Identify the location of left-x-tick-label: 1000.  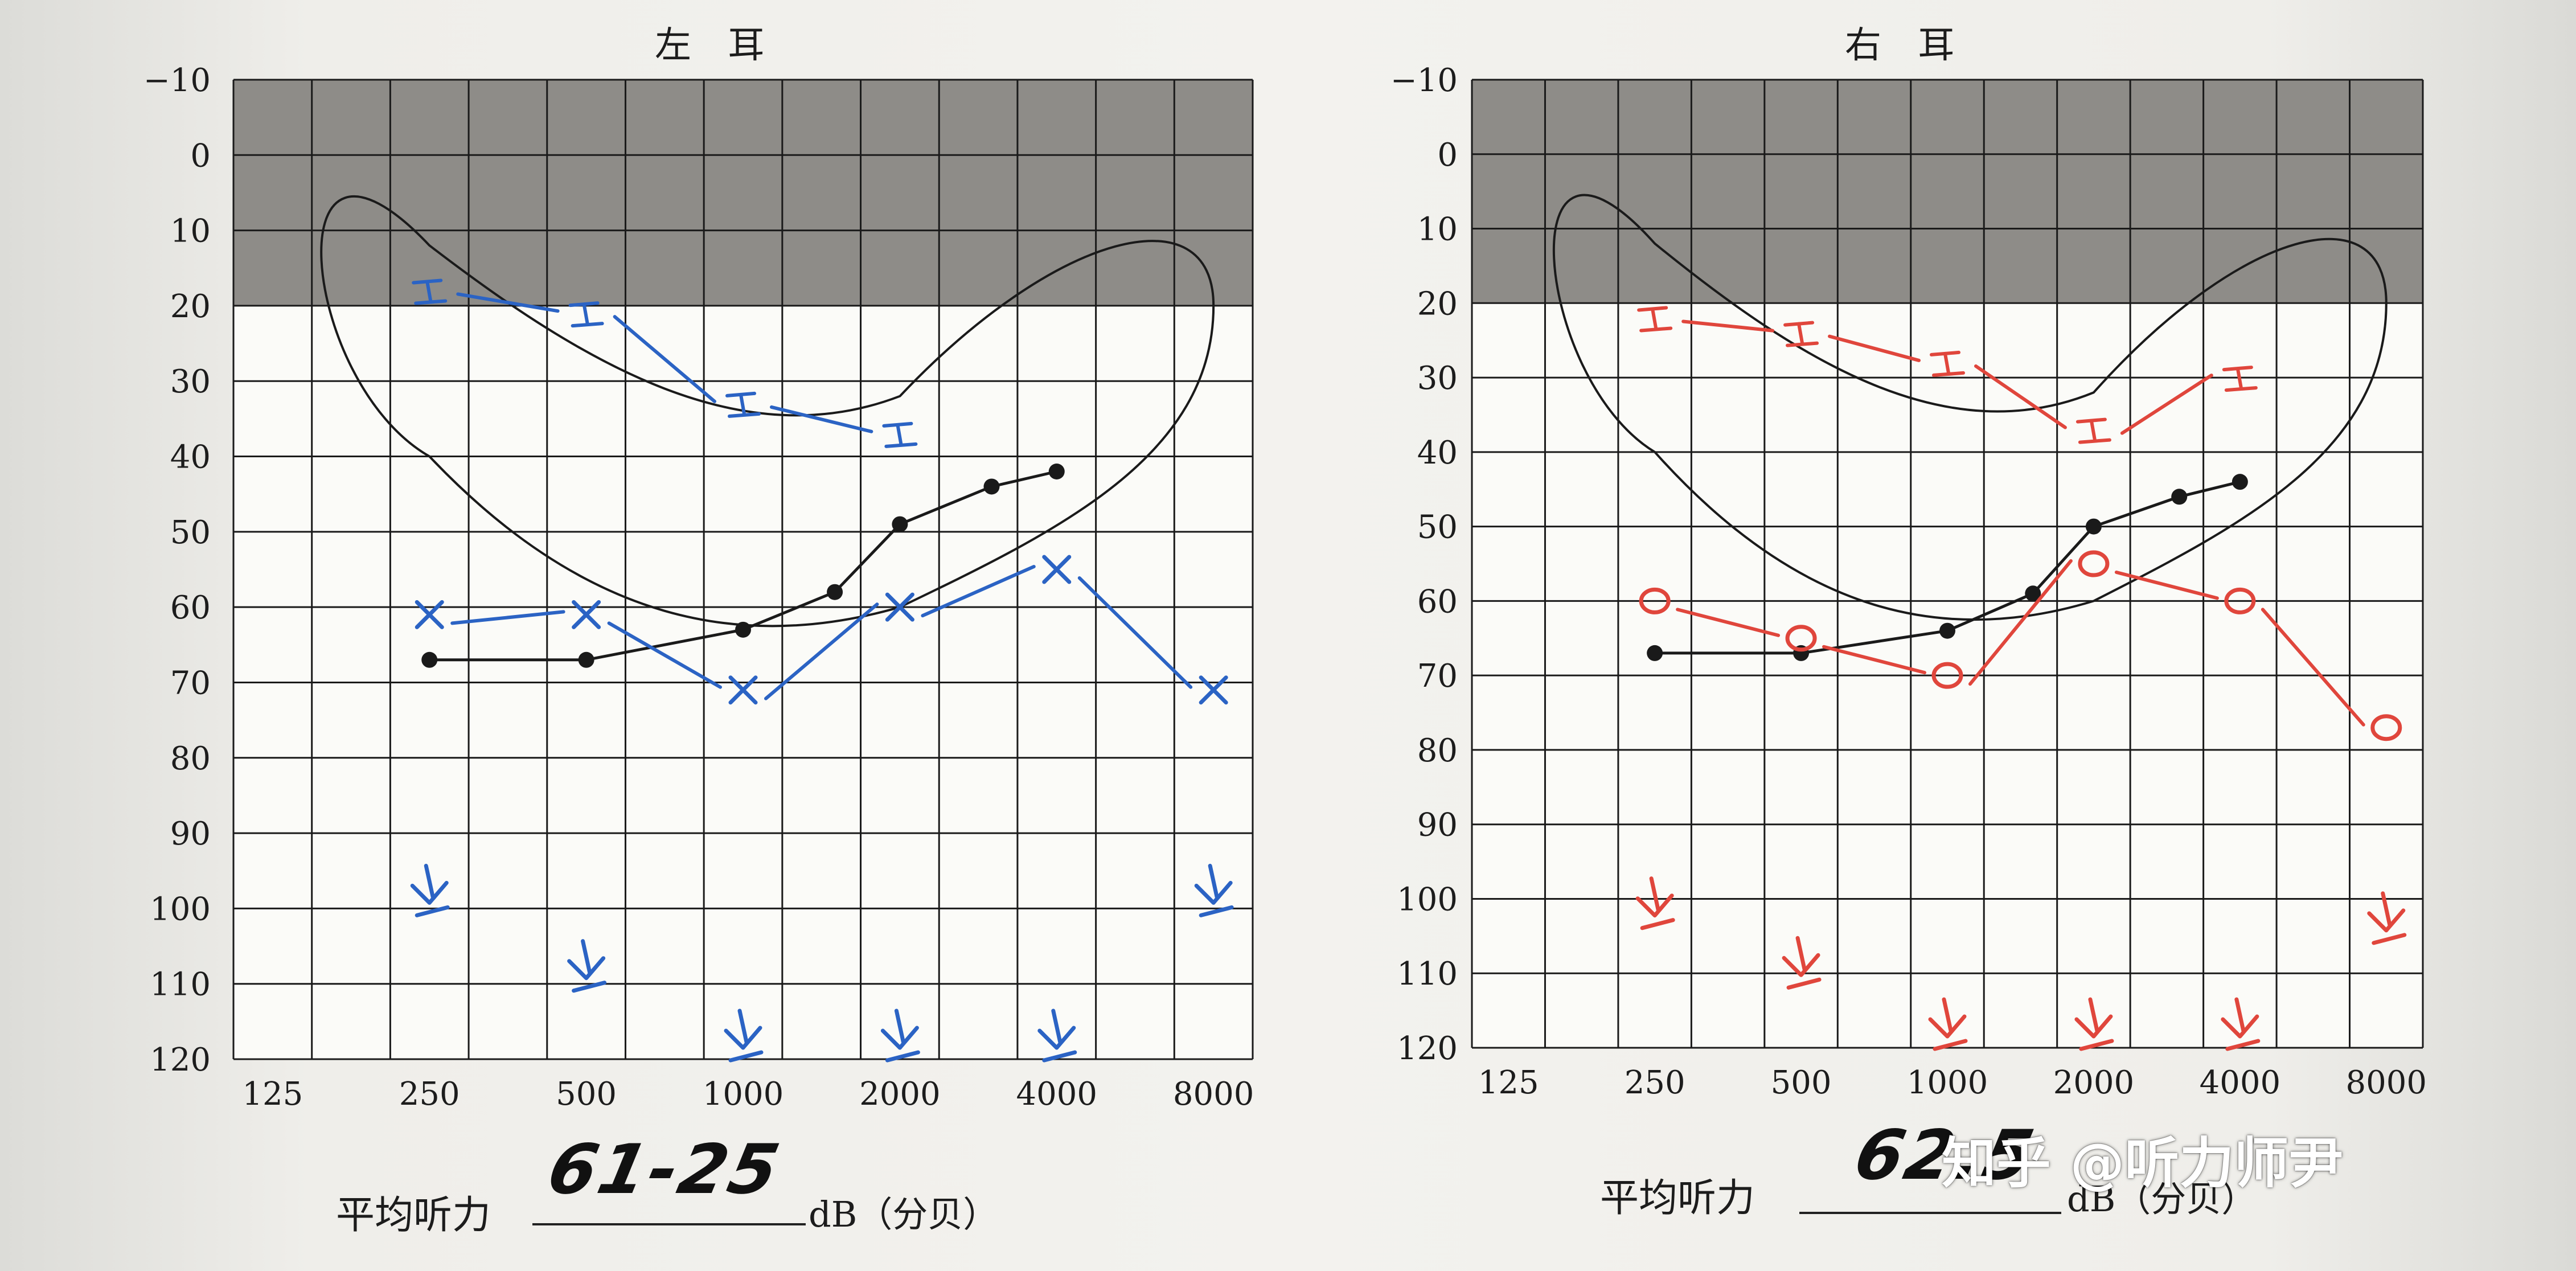
(743, 1094).